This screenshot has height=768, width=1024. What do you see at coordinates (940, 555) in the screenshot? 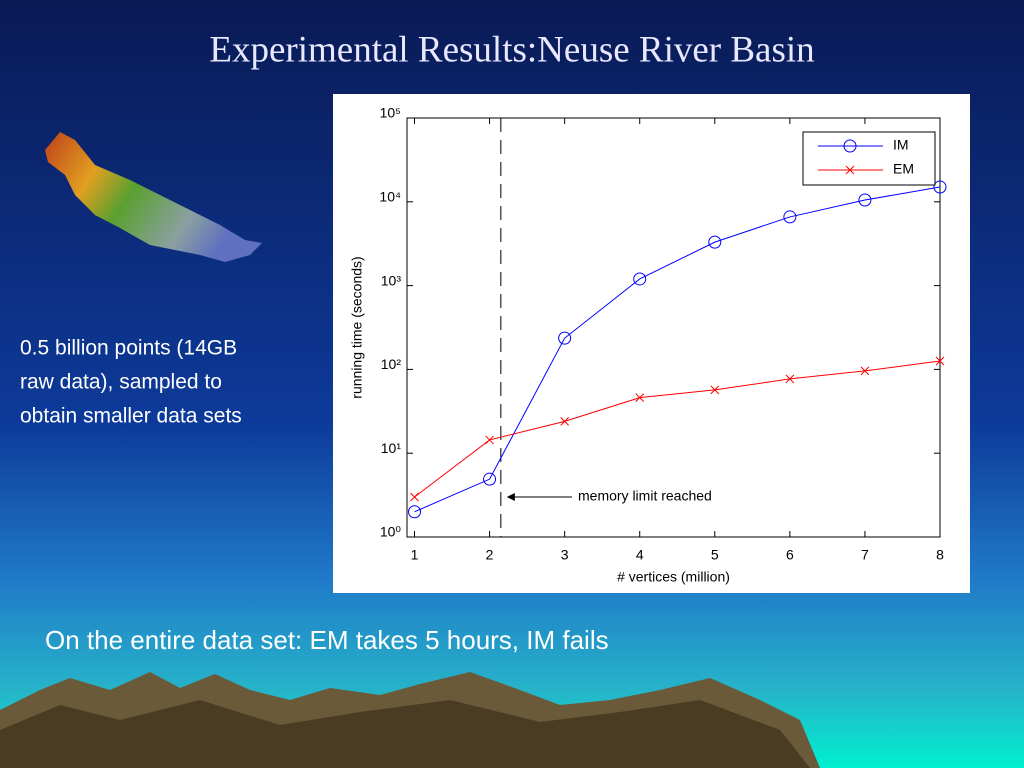
I see `x-tick-label: 8` at bounding box center [940, 555].